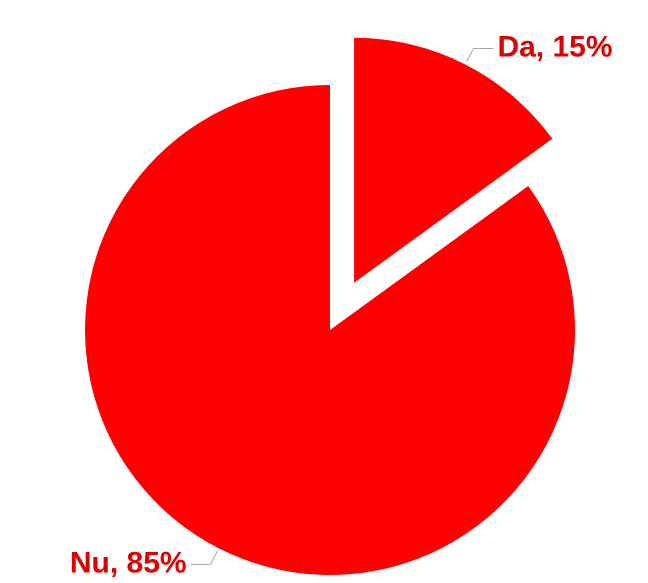 This screenshot has width=648, height=583. I want to click on pie-slice, so click(453, 160).